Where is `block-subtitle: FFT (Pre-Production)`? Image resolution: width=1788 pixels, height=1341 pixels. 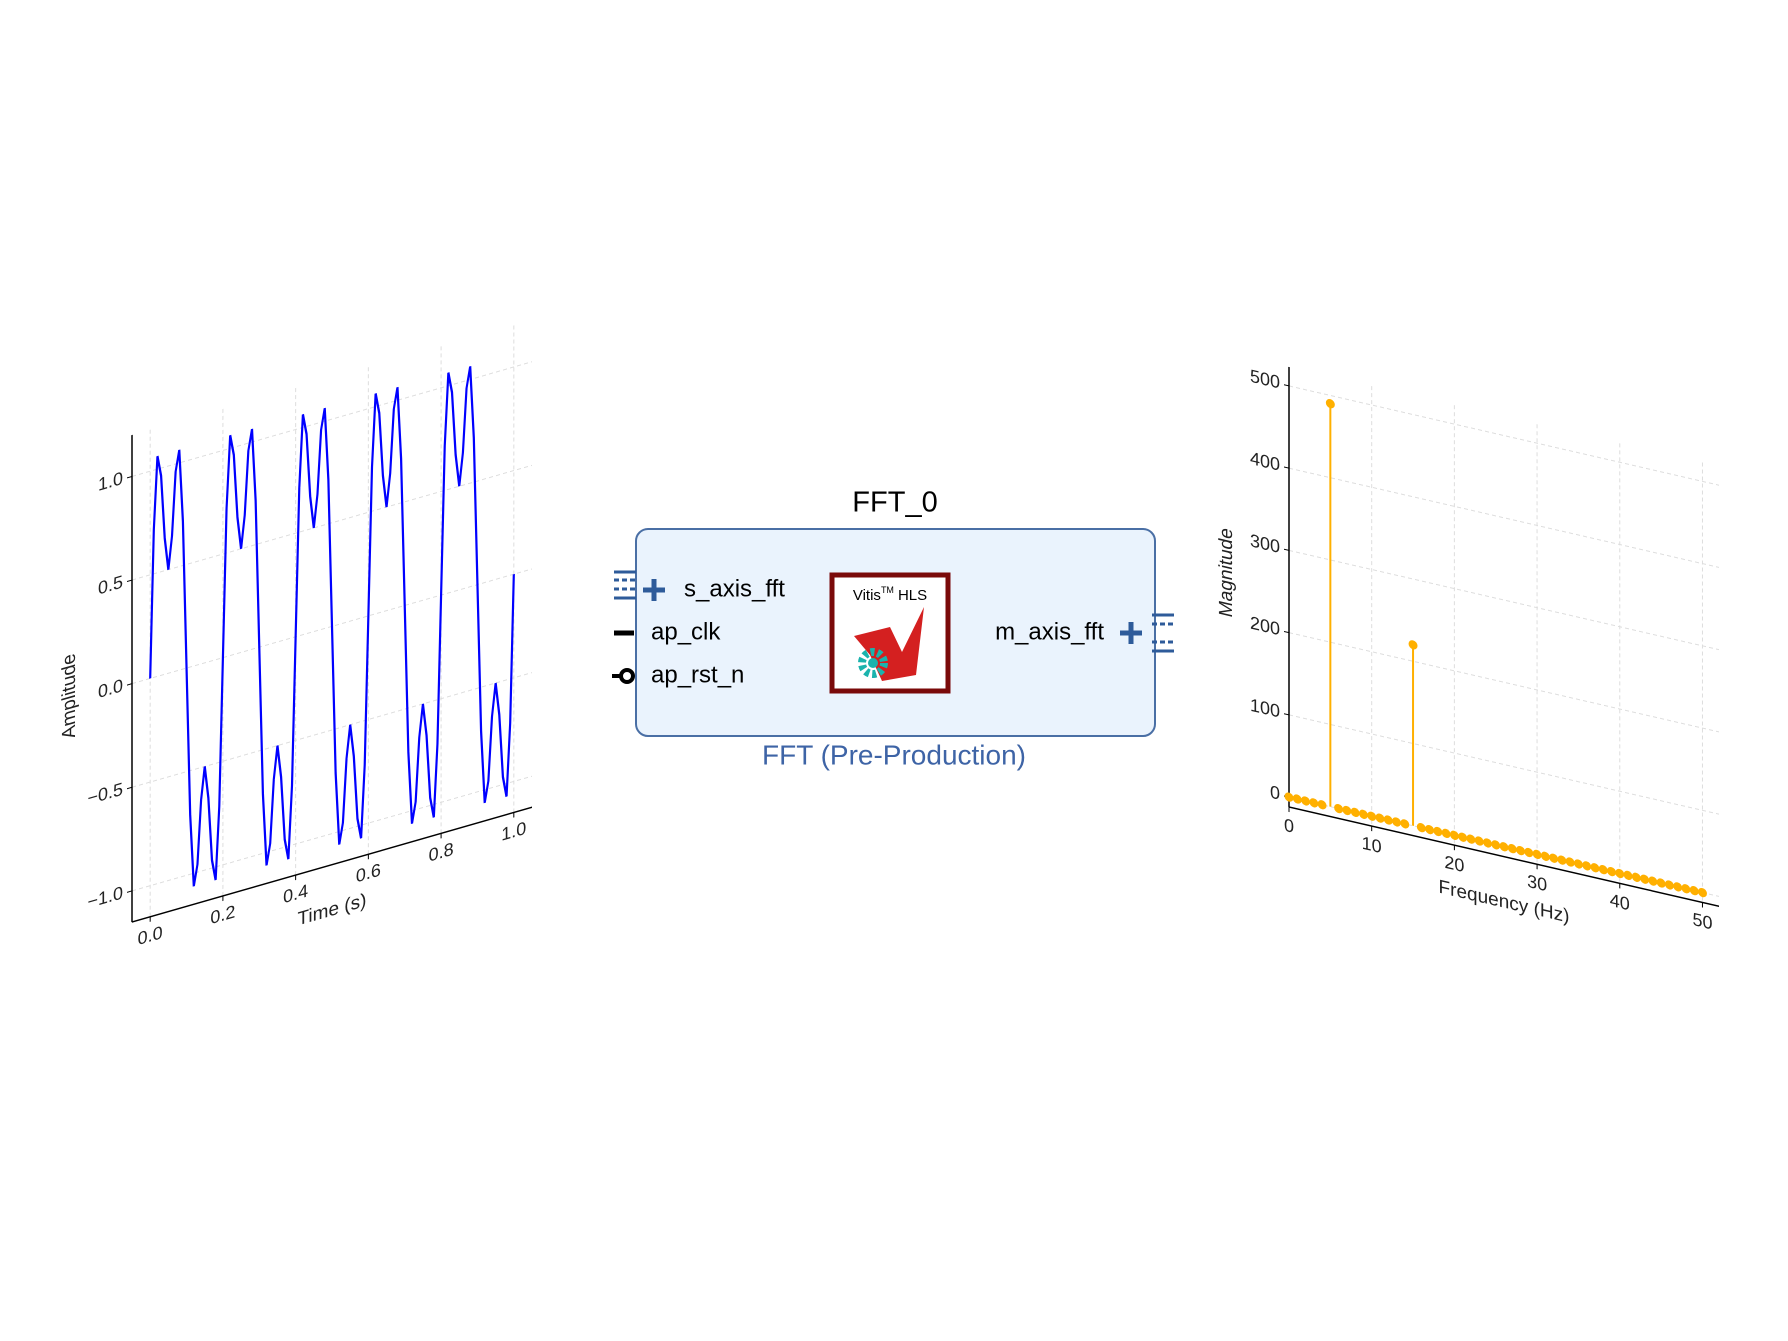 block-subtitle: FFT (Pre-Production) is located at coordinates (894, 754).